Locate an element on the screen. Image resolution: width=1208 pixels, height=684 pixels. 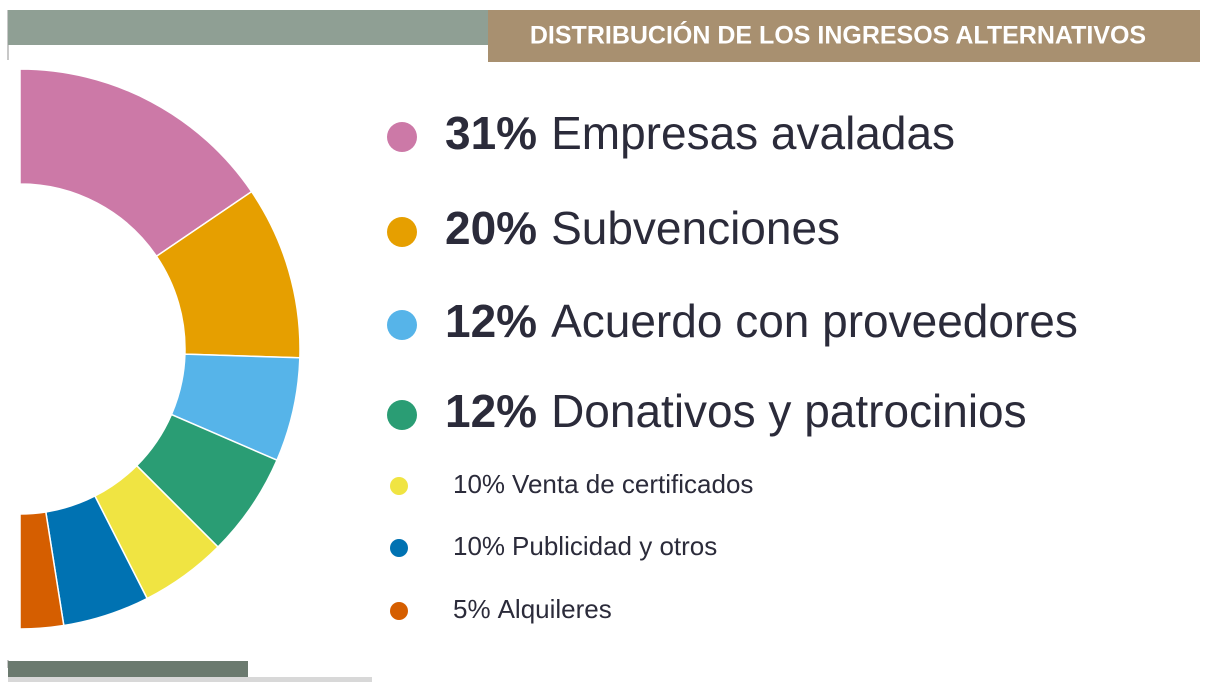
legend-value: 5% is located at coordinates (472, 609).